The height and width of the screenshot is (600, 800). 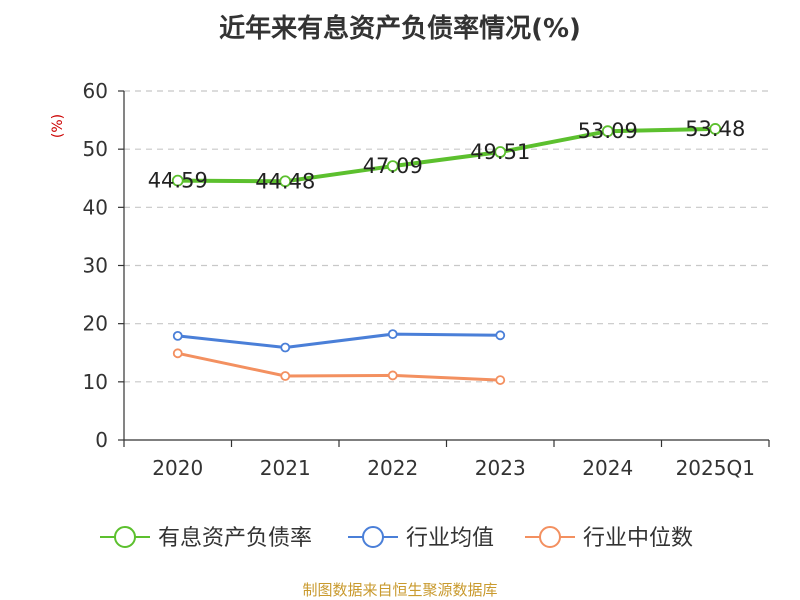 What do you see at coordinates (95, 91) in the screenshot?
I see `y-tick-label: 60` at bounding box center [95, 91].